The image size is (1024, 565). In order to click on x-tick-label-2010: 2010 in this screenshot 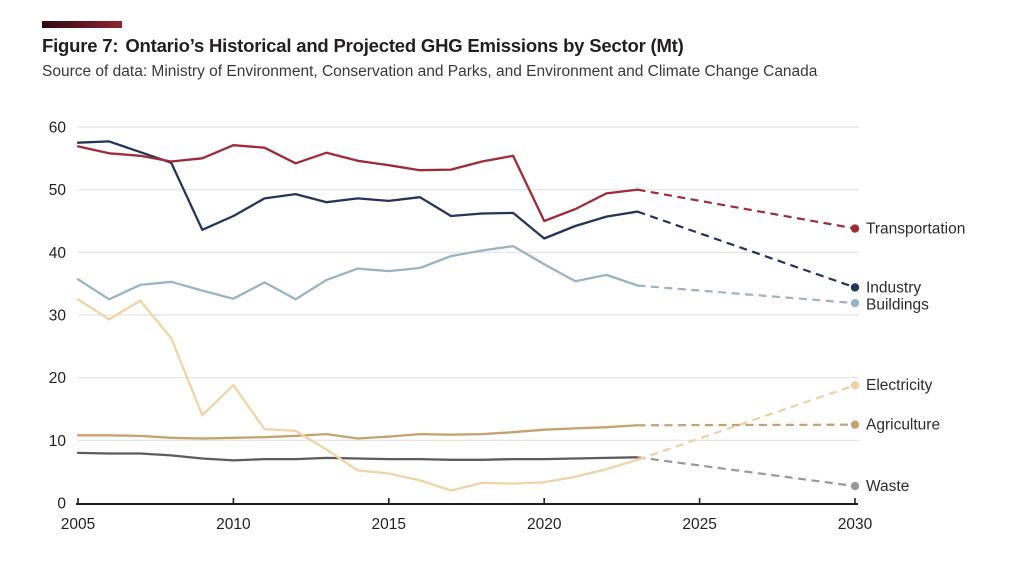, I will do `click(233, 524)`.